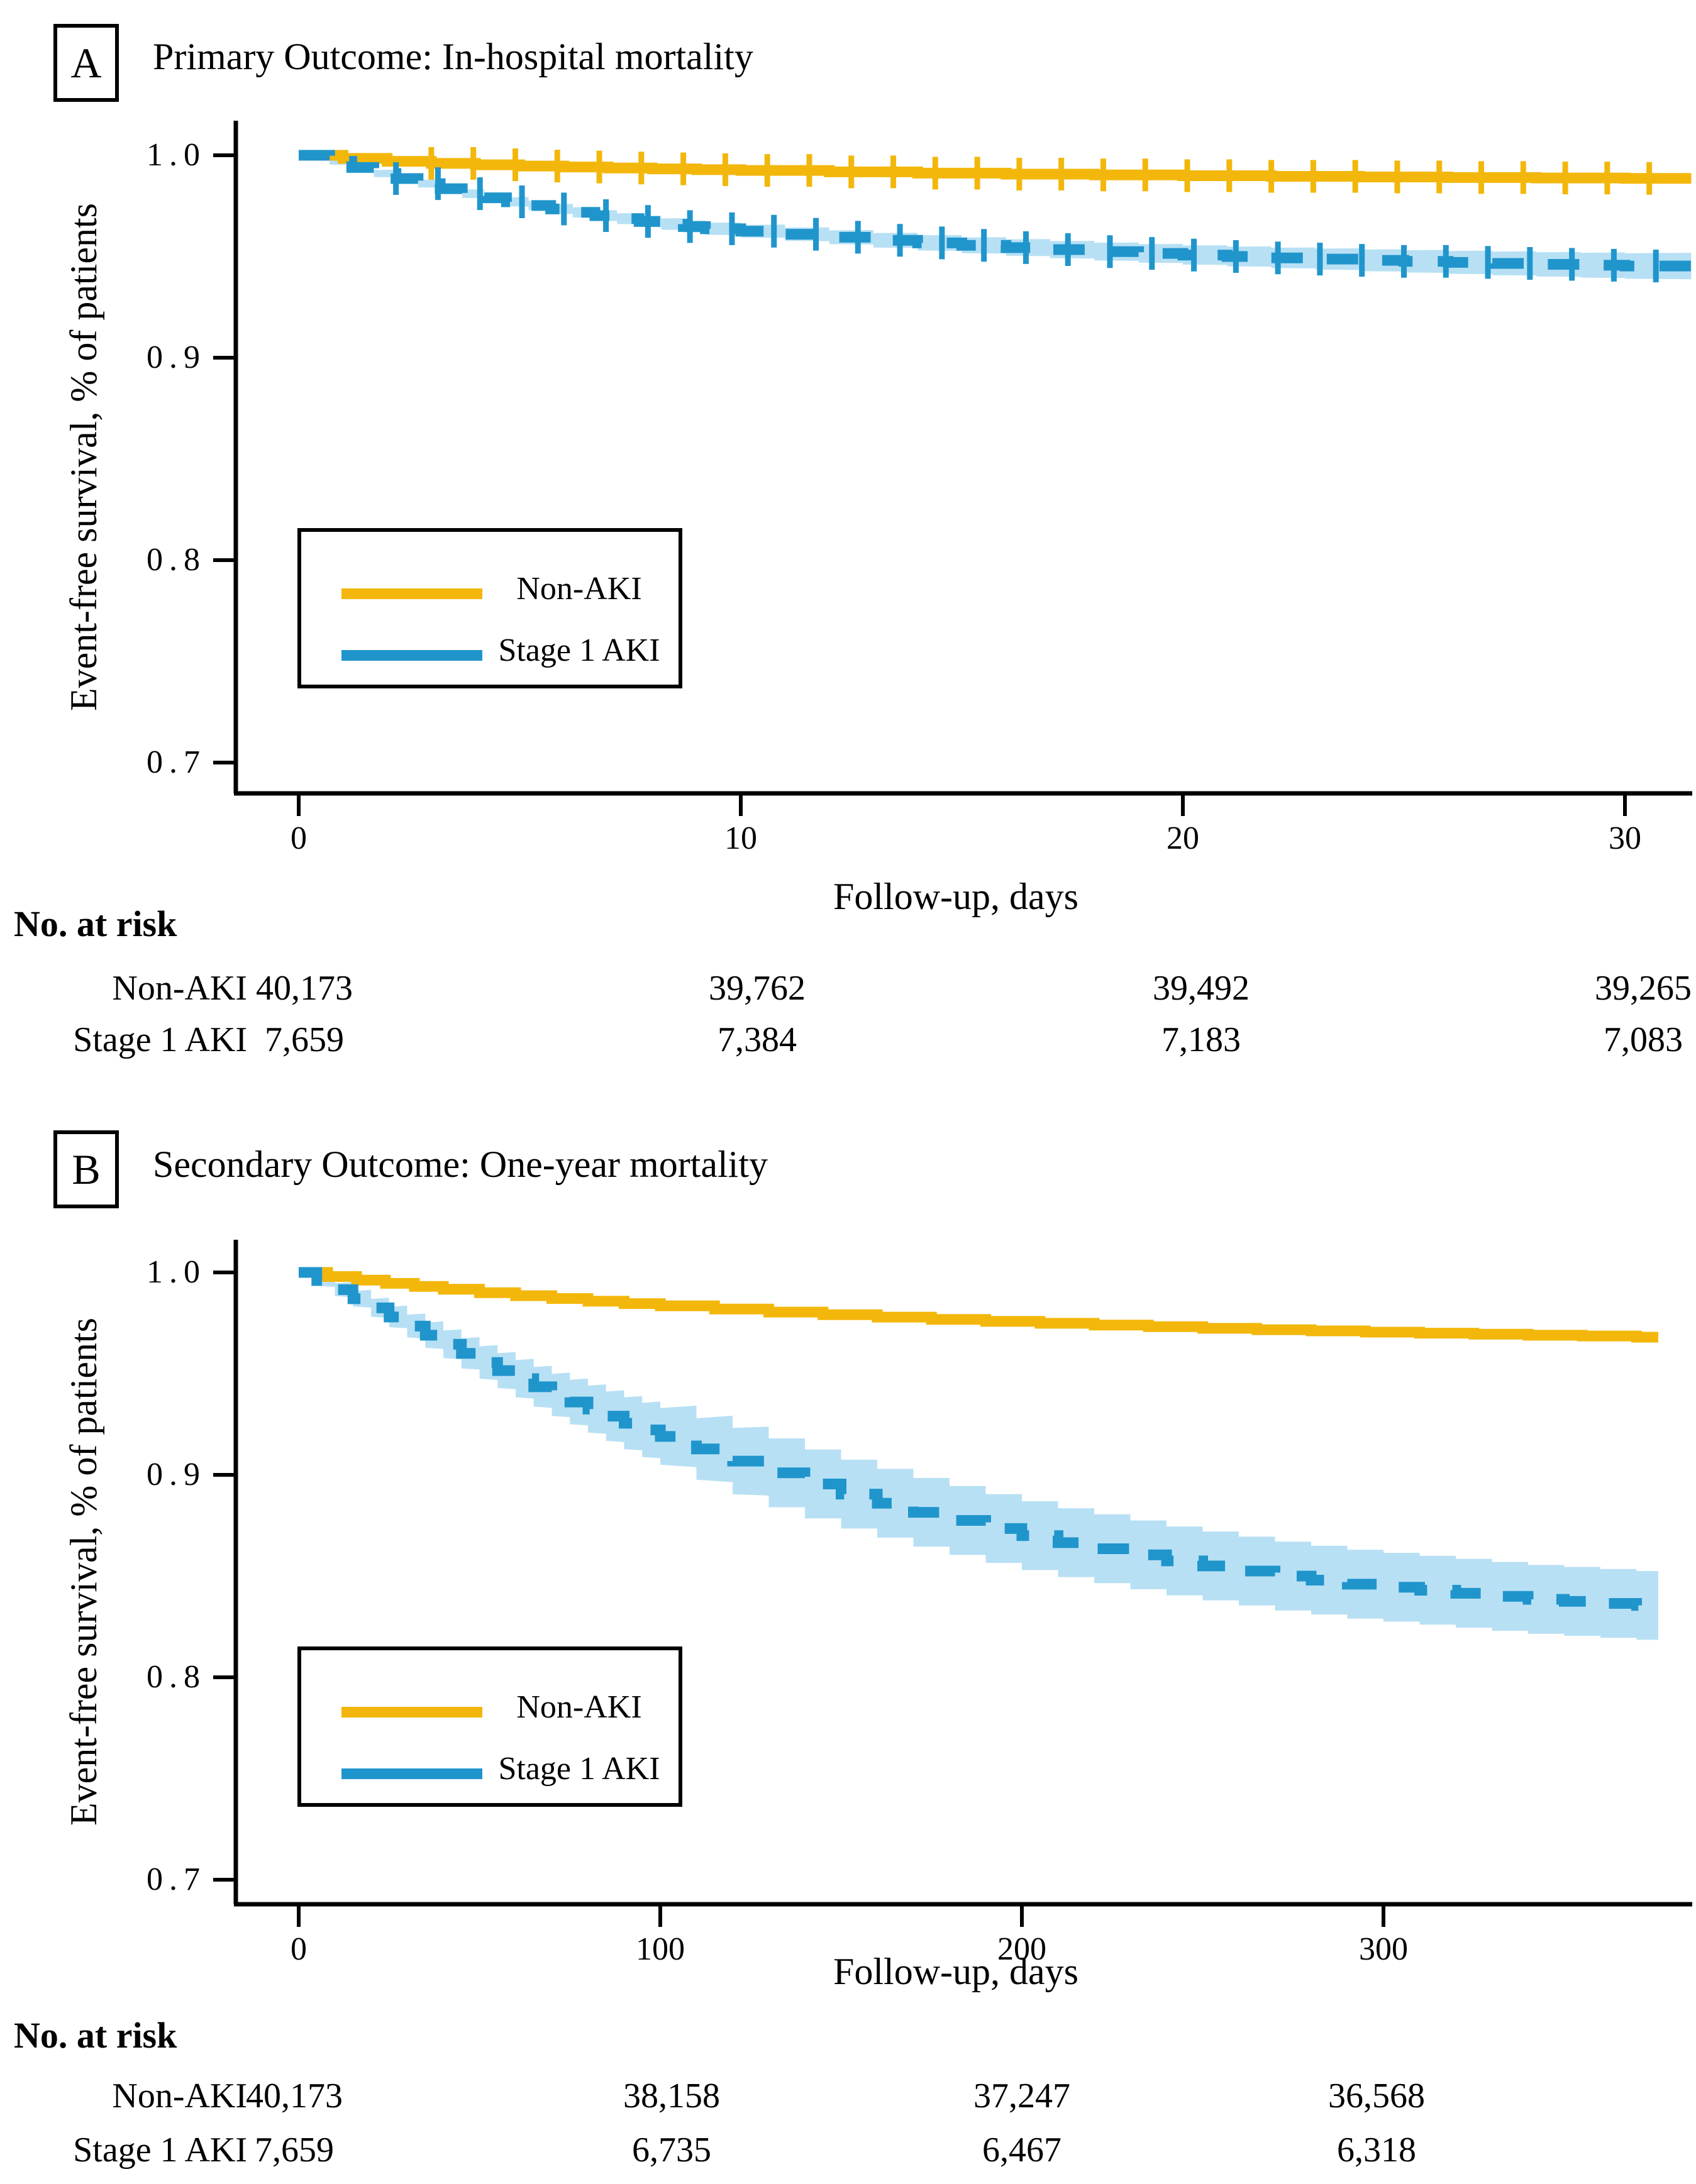 The width and height of the screenshot is (1696, 2184). Describe the element at coordinates (176, 762) in the screenshot. I see `panel-a-ytick-0.7: 0.7` at that location.